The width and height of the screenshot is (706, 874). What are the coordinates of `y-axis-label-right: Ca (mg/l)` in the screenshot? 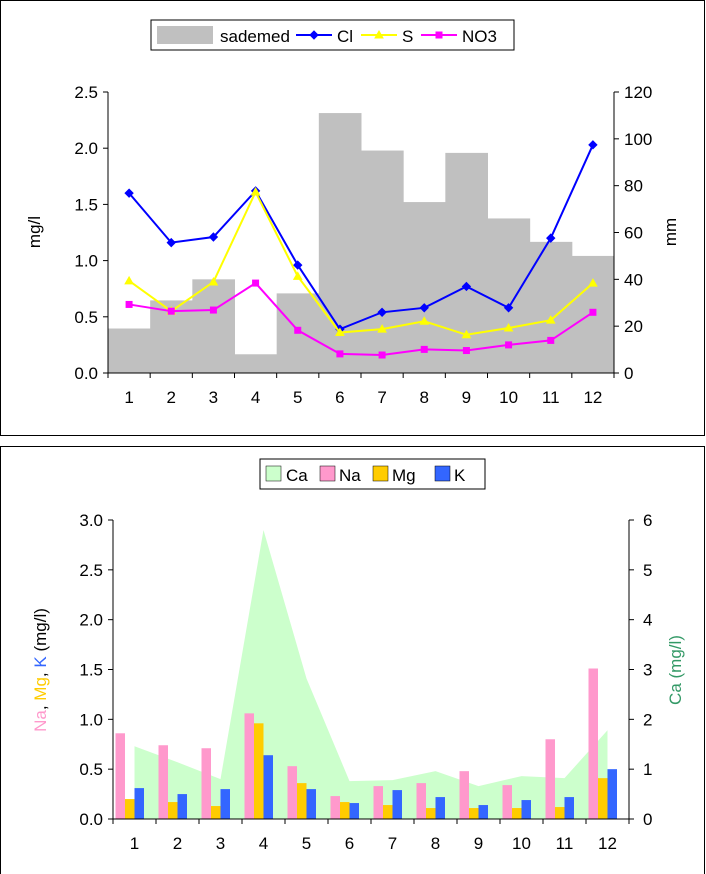 It's located at (675, 670).